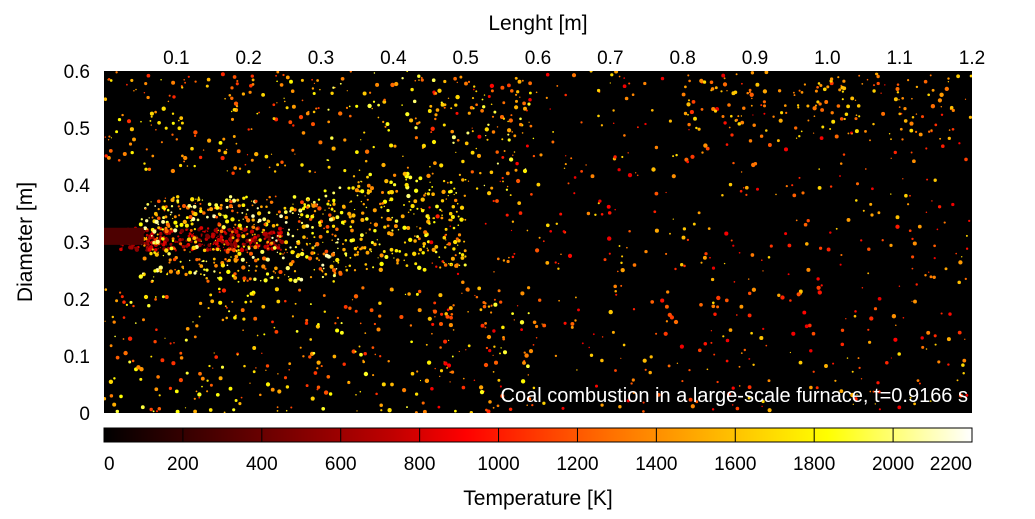  Describe the element at coordinates (537, 498) in the screenshot. I see `colorbar-label: Temperature [K]` at that location.